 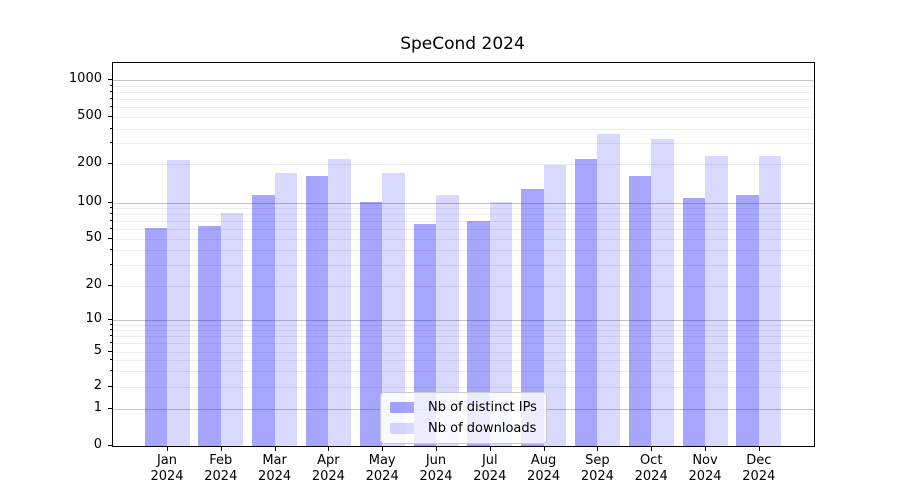 I want to click on bar-aug-downloads, so click(x=555, y=305).